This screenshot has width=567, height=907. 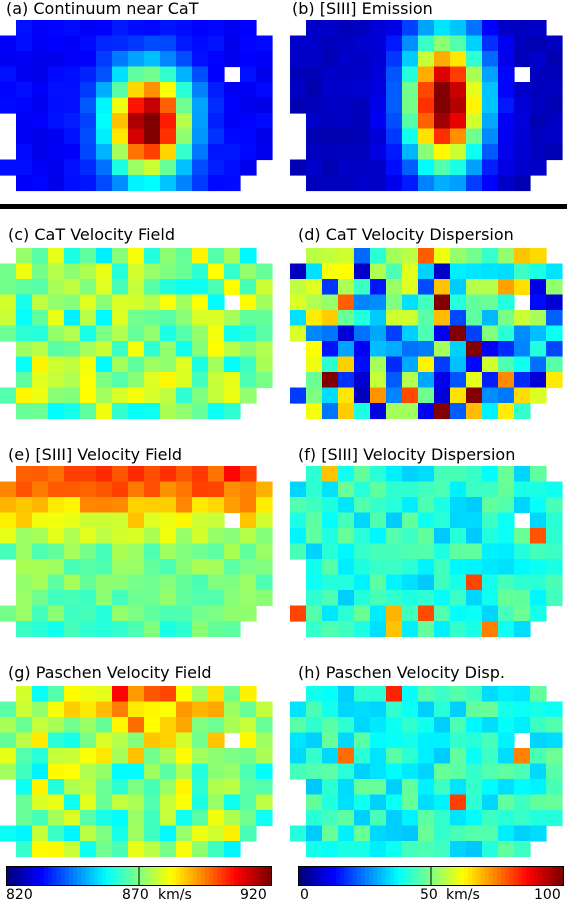 I want to click on velocity-mid-label: 870, so click(x=135, y=895).